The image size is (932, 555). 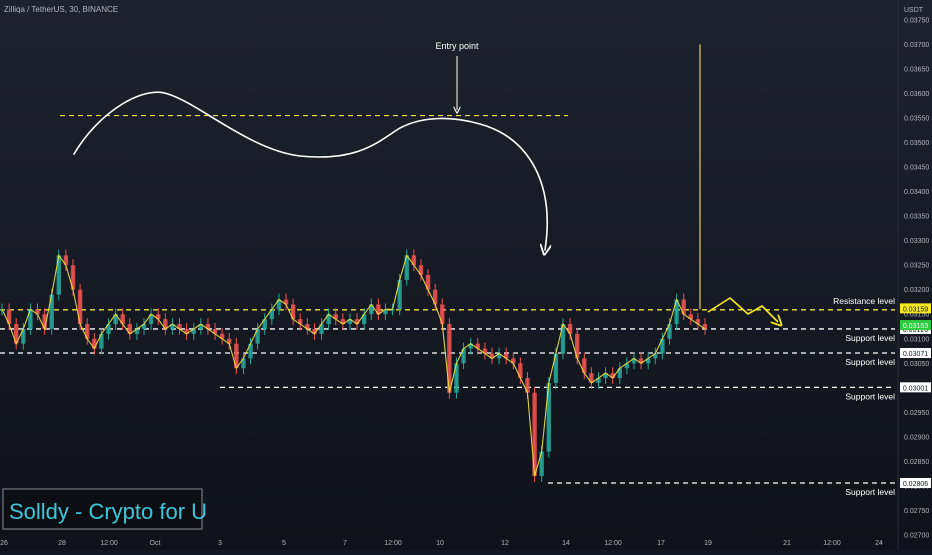 What do you see at coordinates (661, 543) in the screenshot?
I see `x-tick-label: 17` at bounding box center [661, 543].